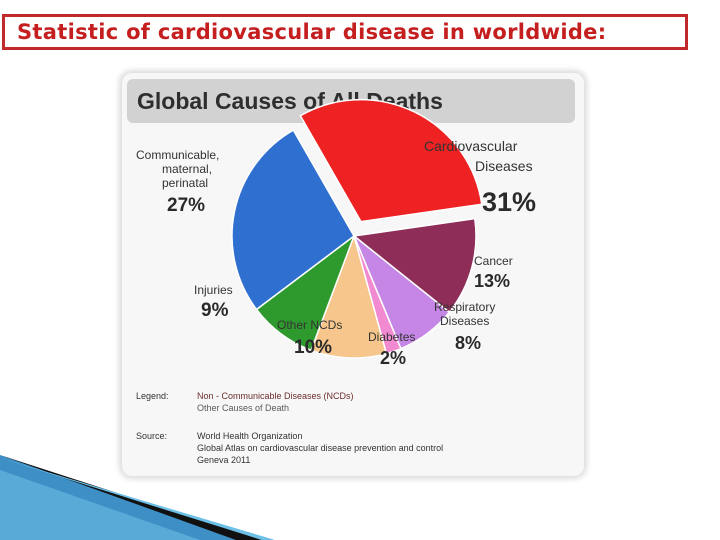  I want to click on legend-entry-ncds: Non - Communicable Diseases (NCDs), so click(275, 396).